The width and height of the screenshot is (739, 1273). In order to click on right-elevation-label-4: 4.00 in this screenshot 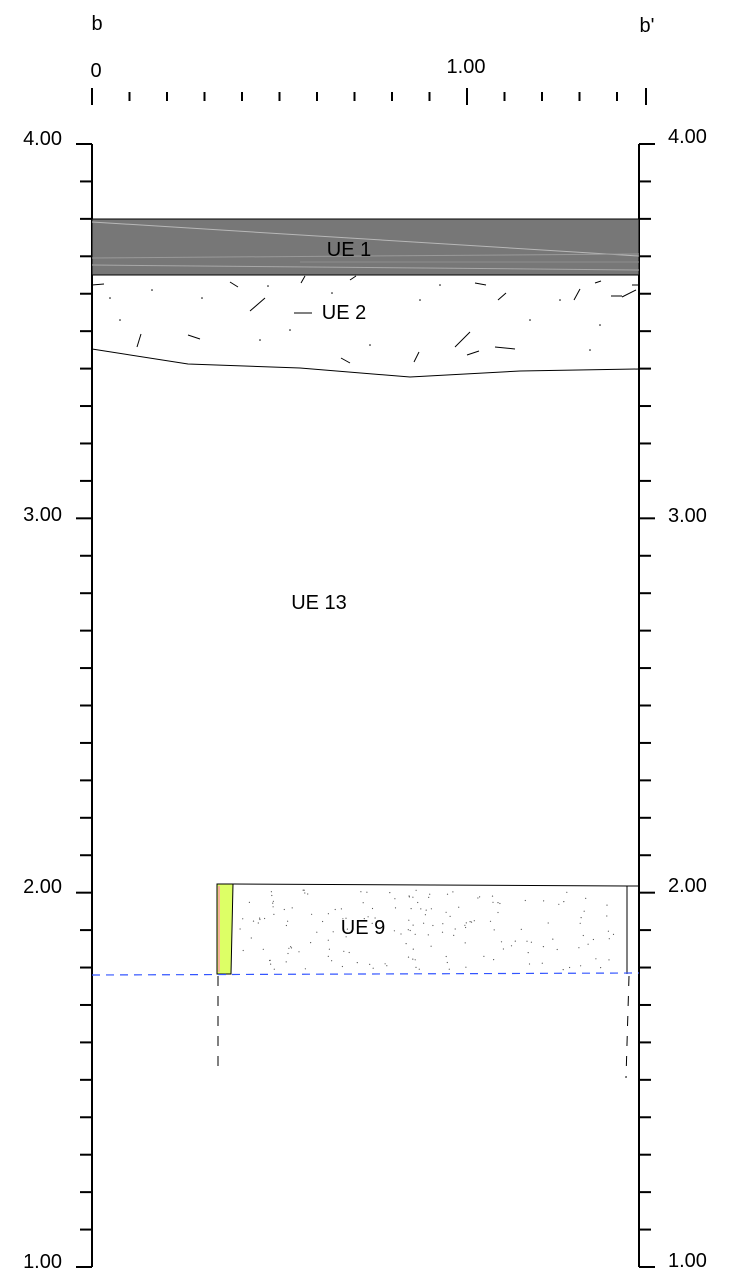, I will do `click(687, 137)`.